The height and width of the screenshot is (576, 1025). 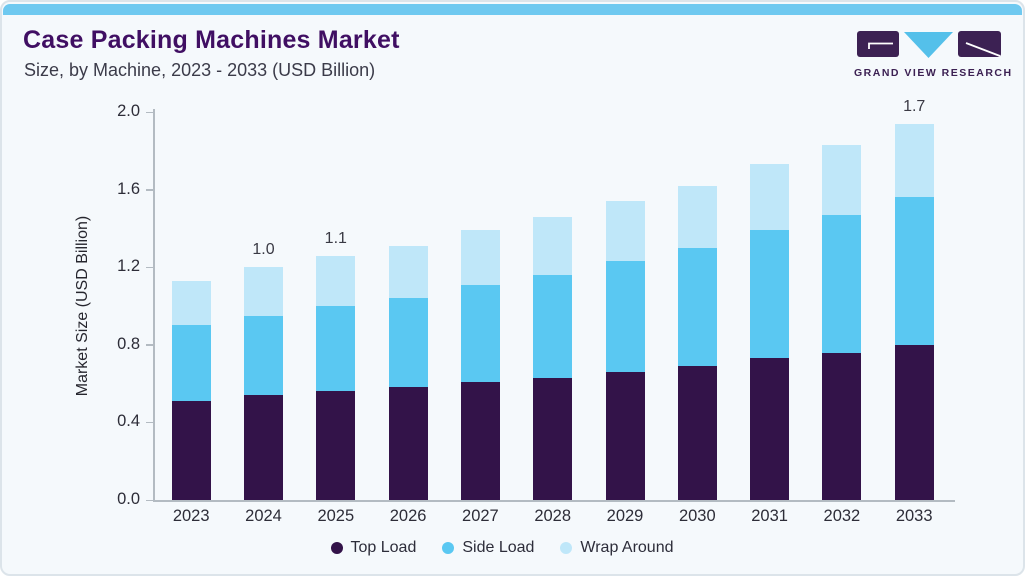 I want to click on x-axis-line, so click(x=554, y=501).